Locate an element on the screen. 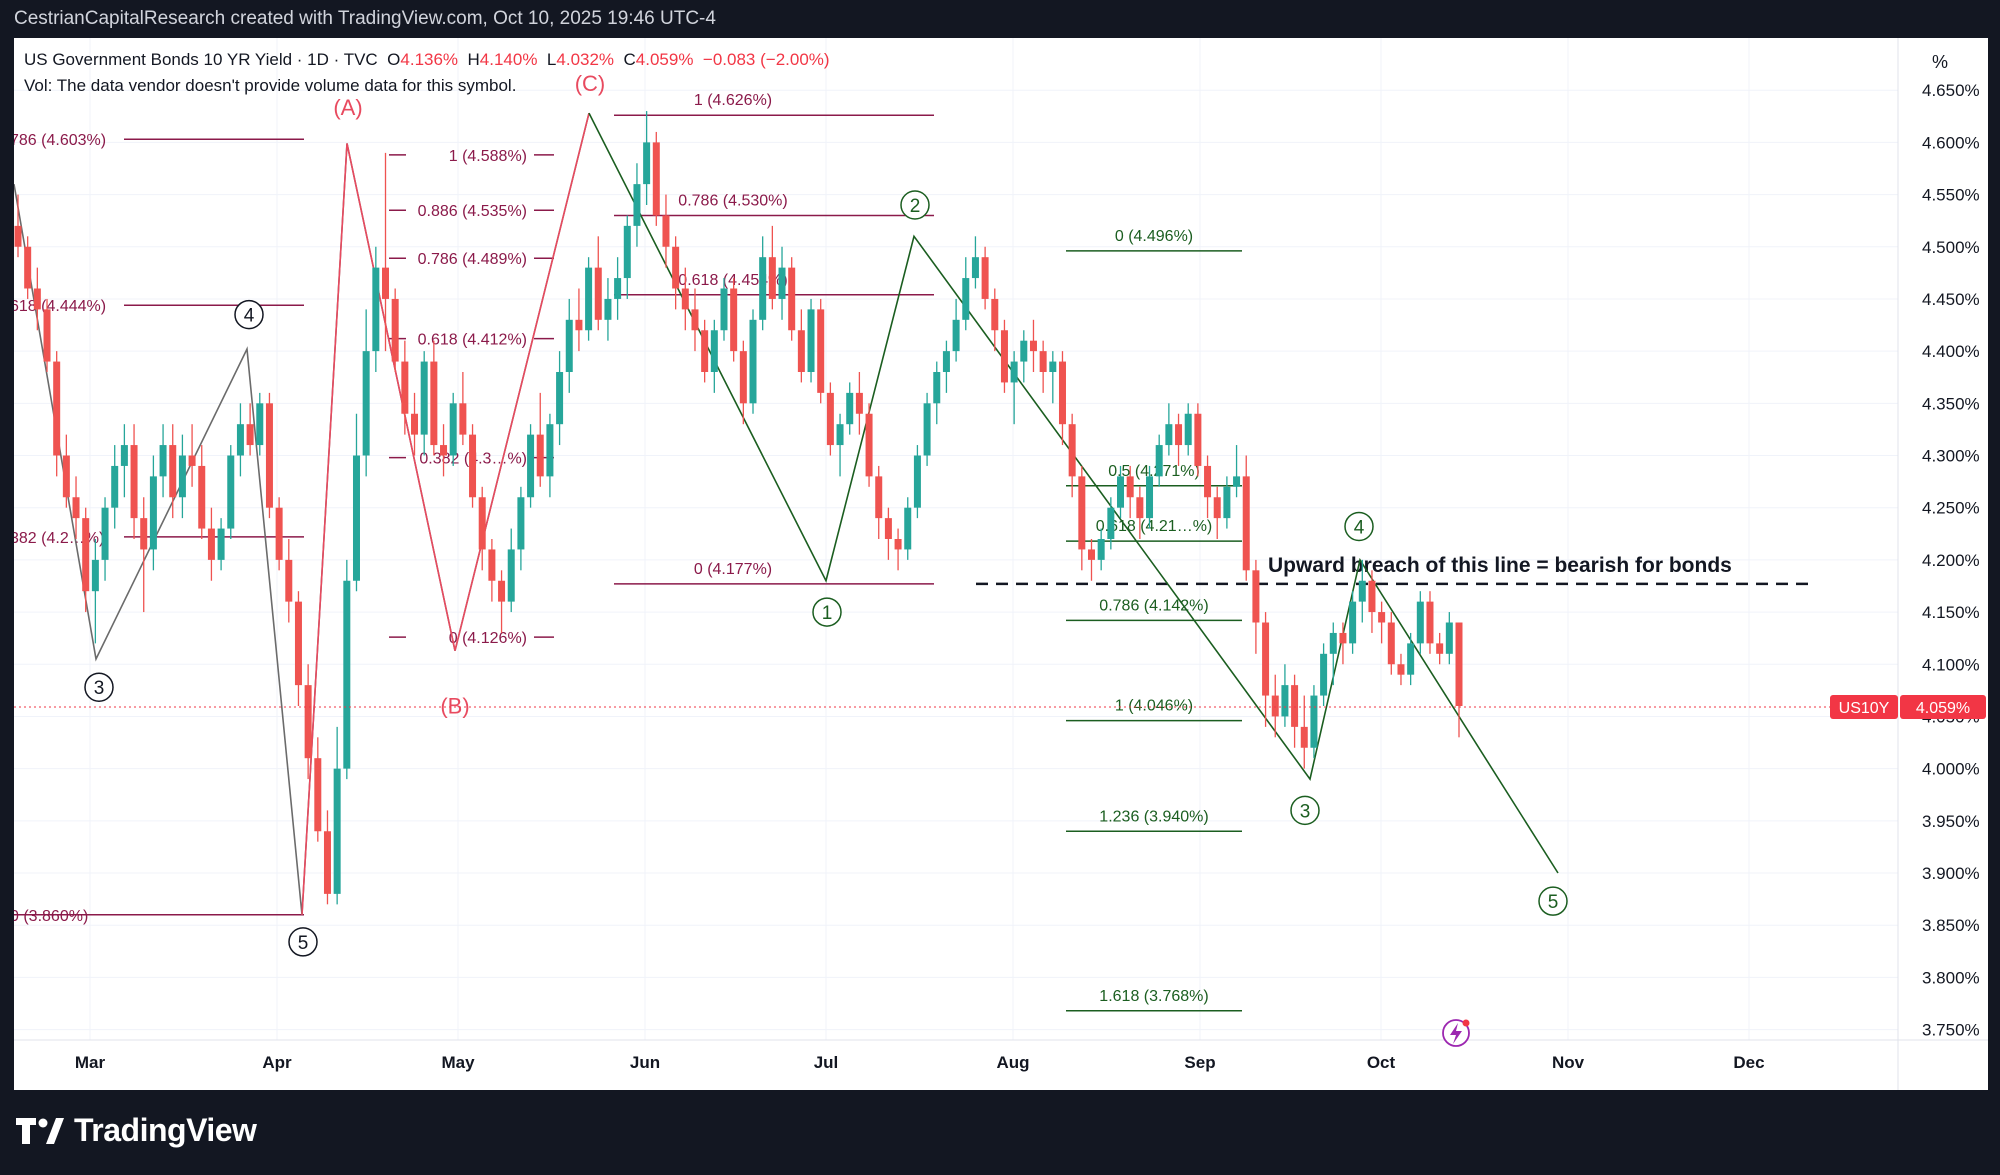 The height and width of the screenshot is (1175, 2000). low-key: L is located at coordinates (551, 59).